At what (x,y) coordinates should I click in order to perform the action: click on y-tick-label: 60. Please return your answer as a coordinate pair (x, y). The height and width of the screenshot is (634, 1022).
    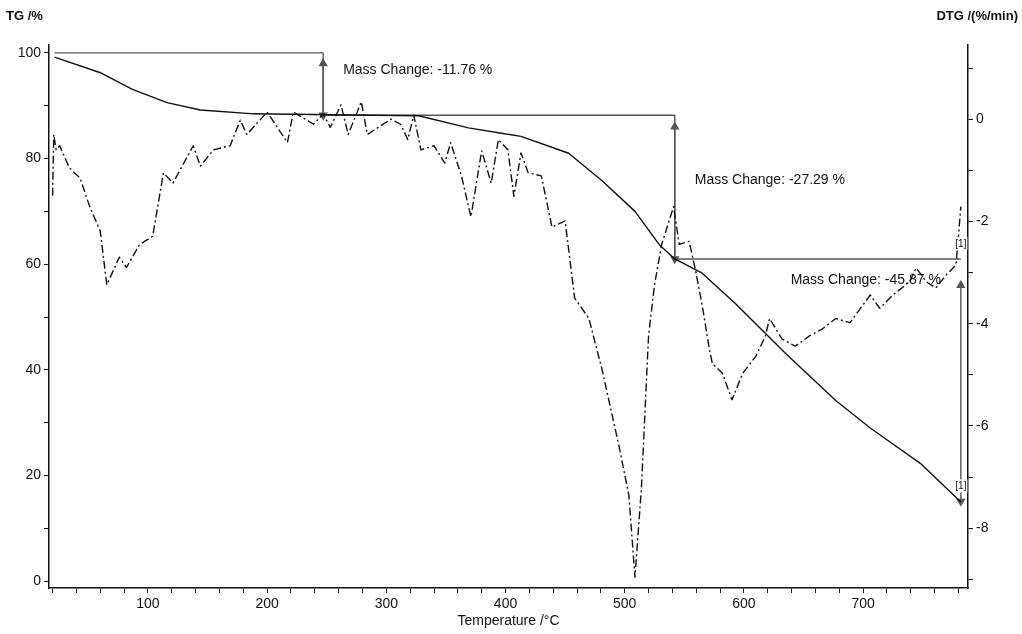
    Looking at the image, I should click on (33, 263).